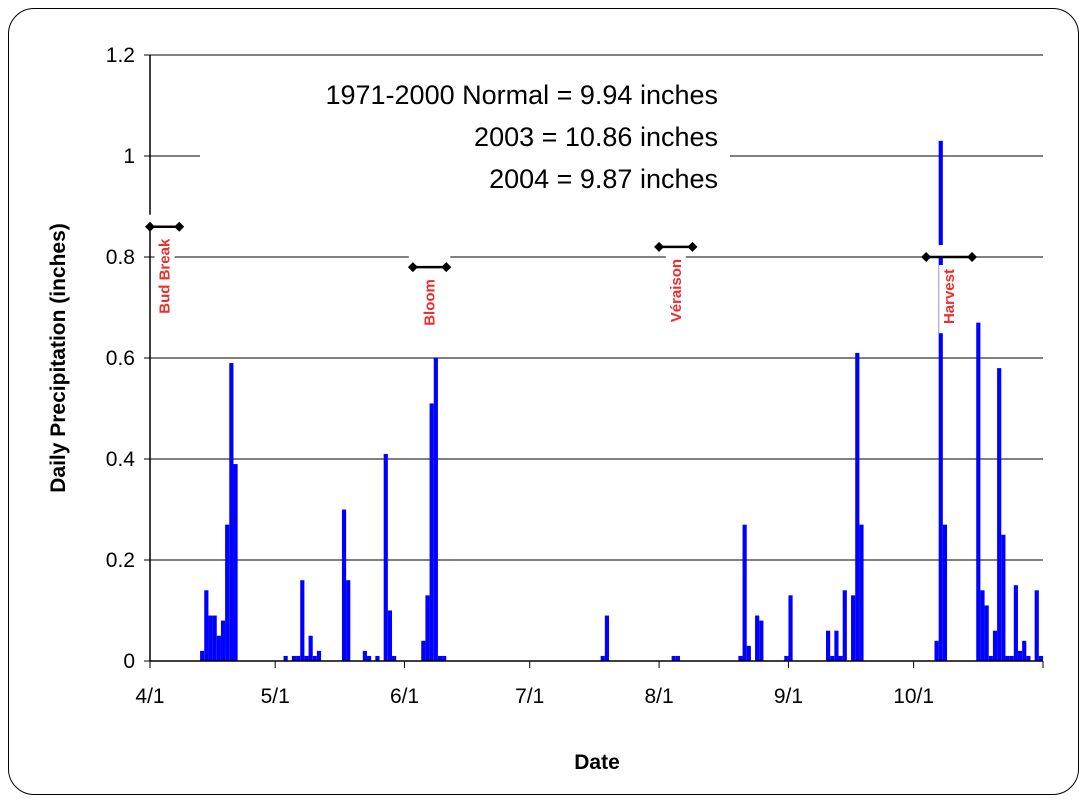 The image size is (1089, 805). What do you see at coordinates (129, 661) in the screenshot?
I see `y-tick-label: 0` at bounding box center [129, 661].